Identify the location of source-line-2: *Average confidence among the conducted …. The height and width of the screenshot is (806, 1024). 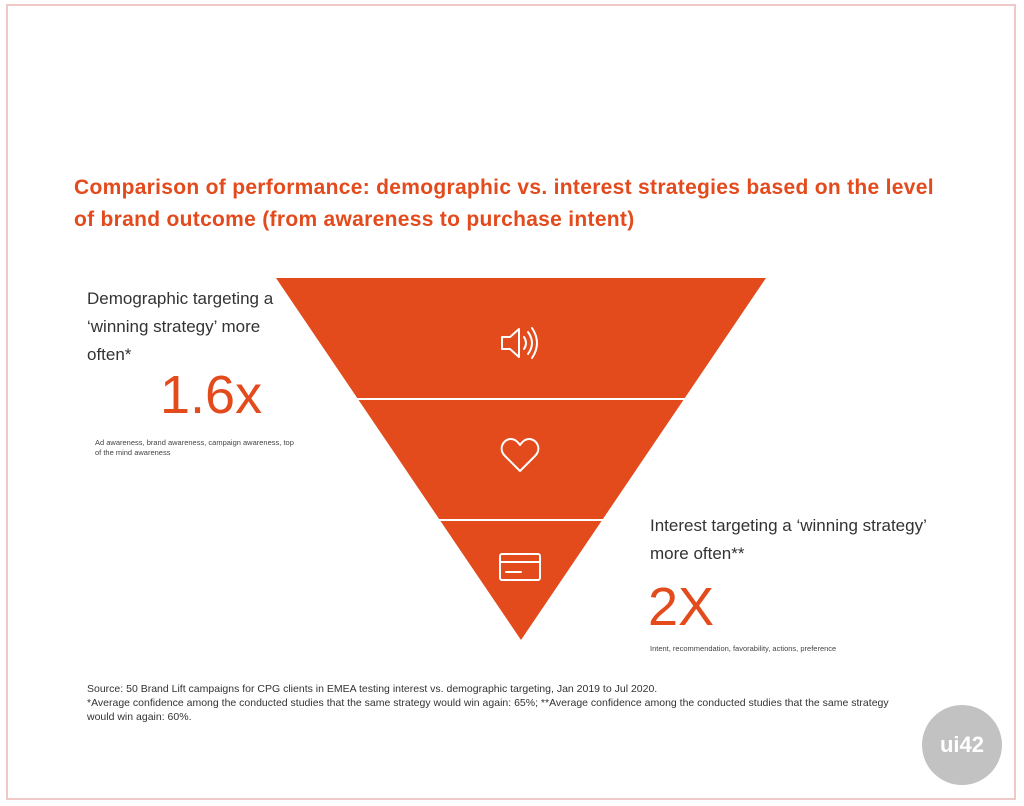
(488, 710).